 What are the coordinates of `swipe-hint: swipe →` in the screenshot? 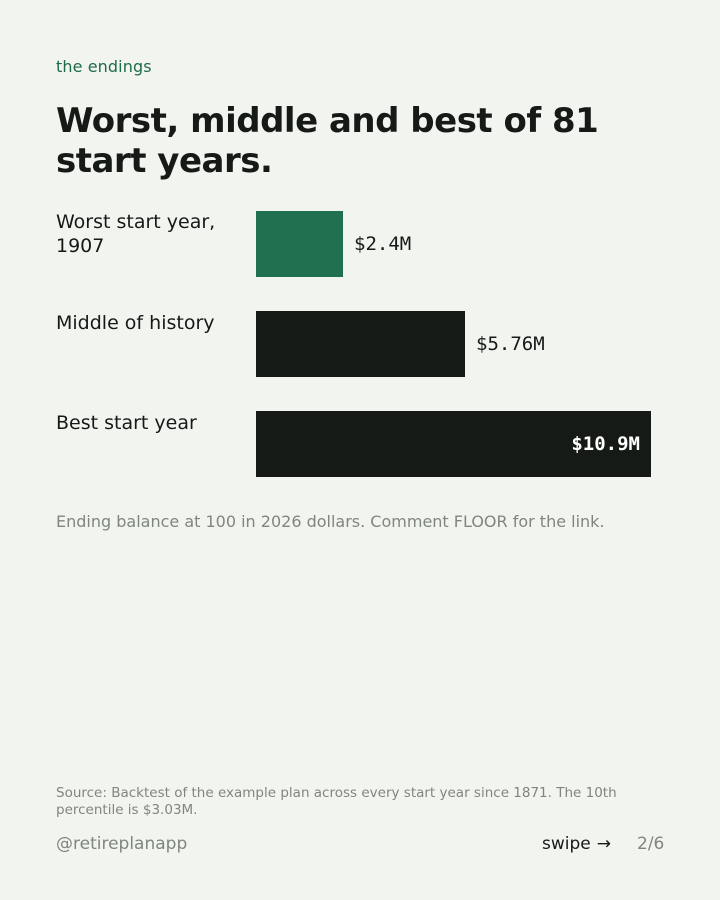 It's located at (576, 844).